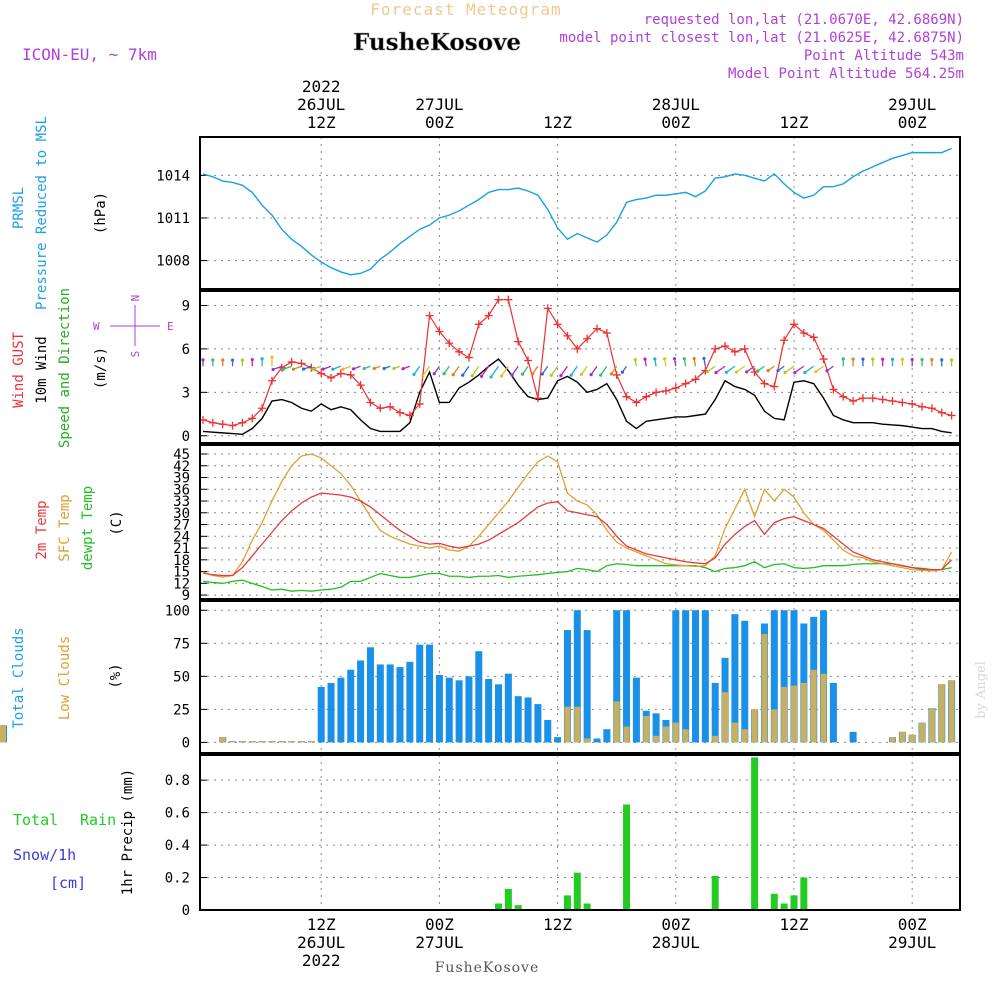 The width and height of the screenshot is (1000, 1004). What do you see at coordinates (487, 968) in the screenshot?
I see `footer-location: FusheKosove` at bounding box center [487, 968].